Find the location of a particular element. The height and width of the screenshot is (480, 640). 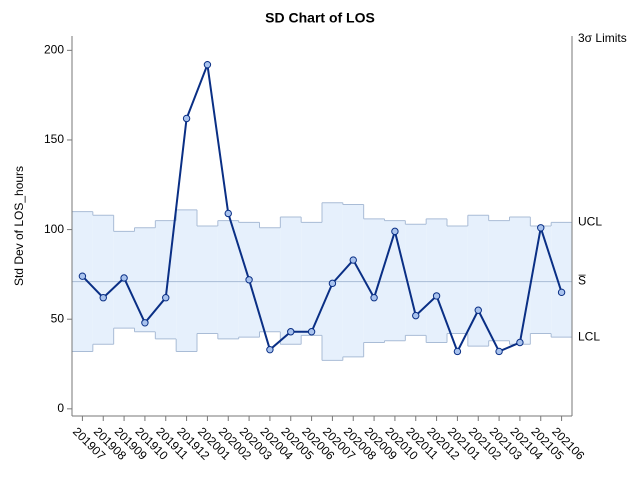

ucl-label: UCL is located at coordinates (590, 222).